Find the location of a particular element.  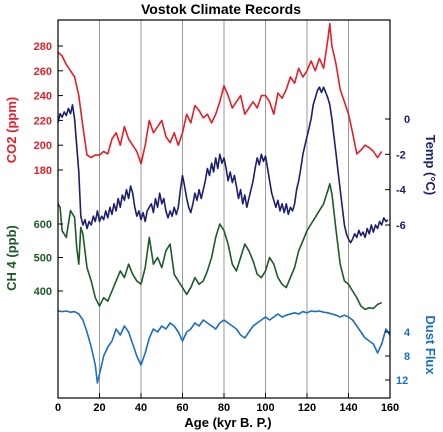

x-tick-label: 60 is located at coordinates (182, 408).